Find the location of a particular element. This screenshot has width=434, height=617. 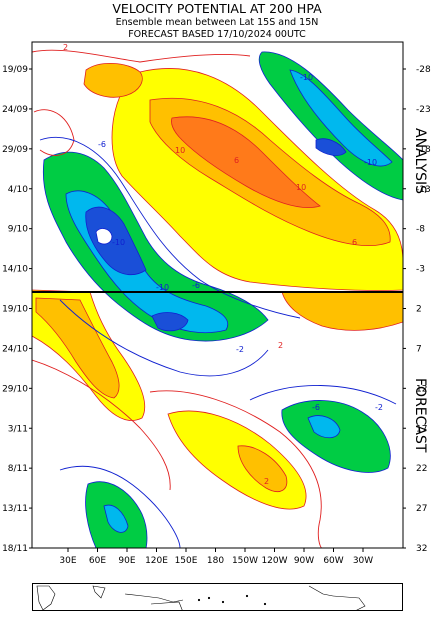

y-tick-label-left: 24/09 is located at coordinates (15, 110).